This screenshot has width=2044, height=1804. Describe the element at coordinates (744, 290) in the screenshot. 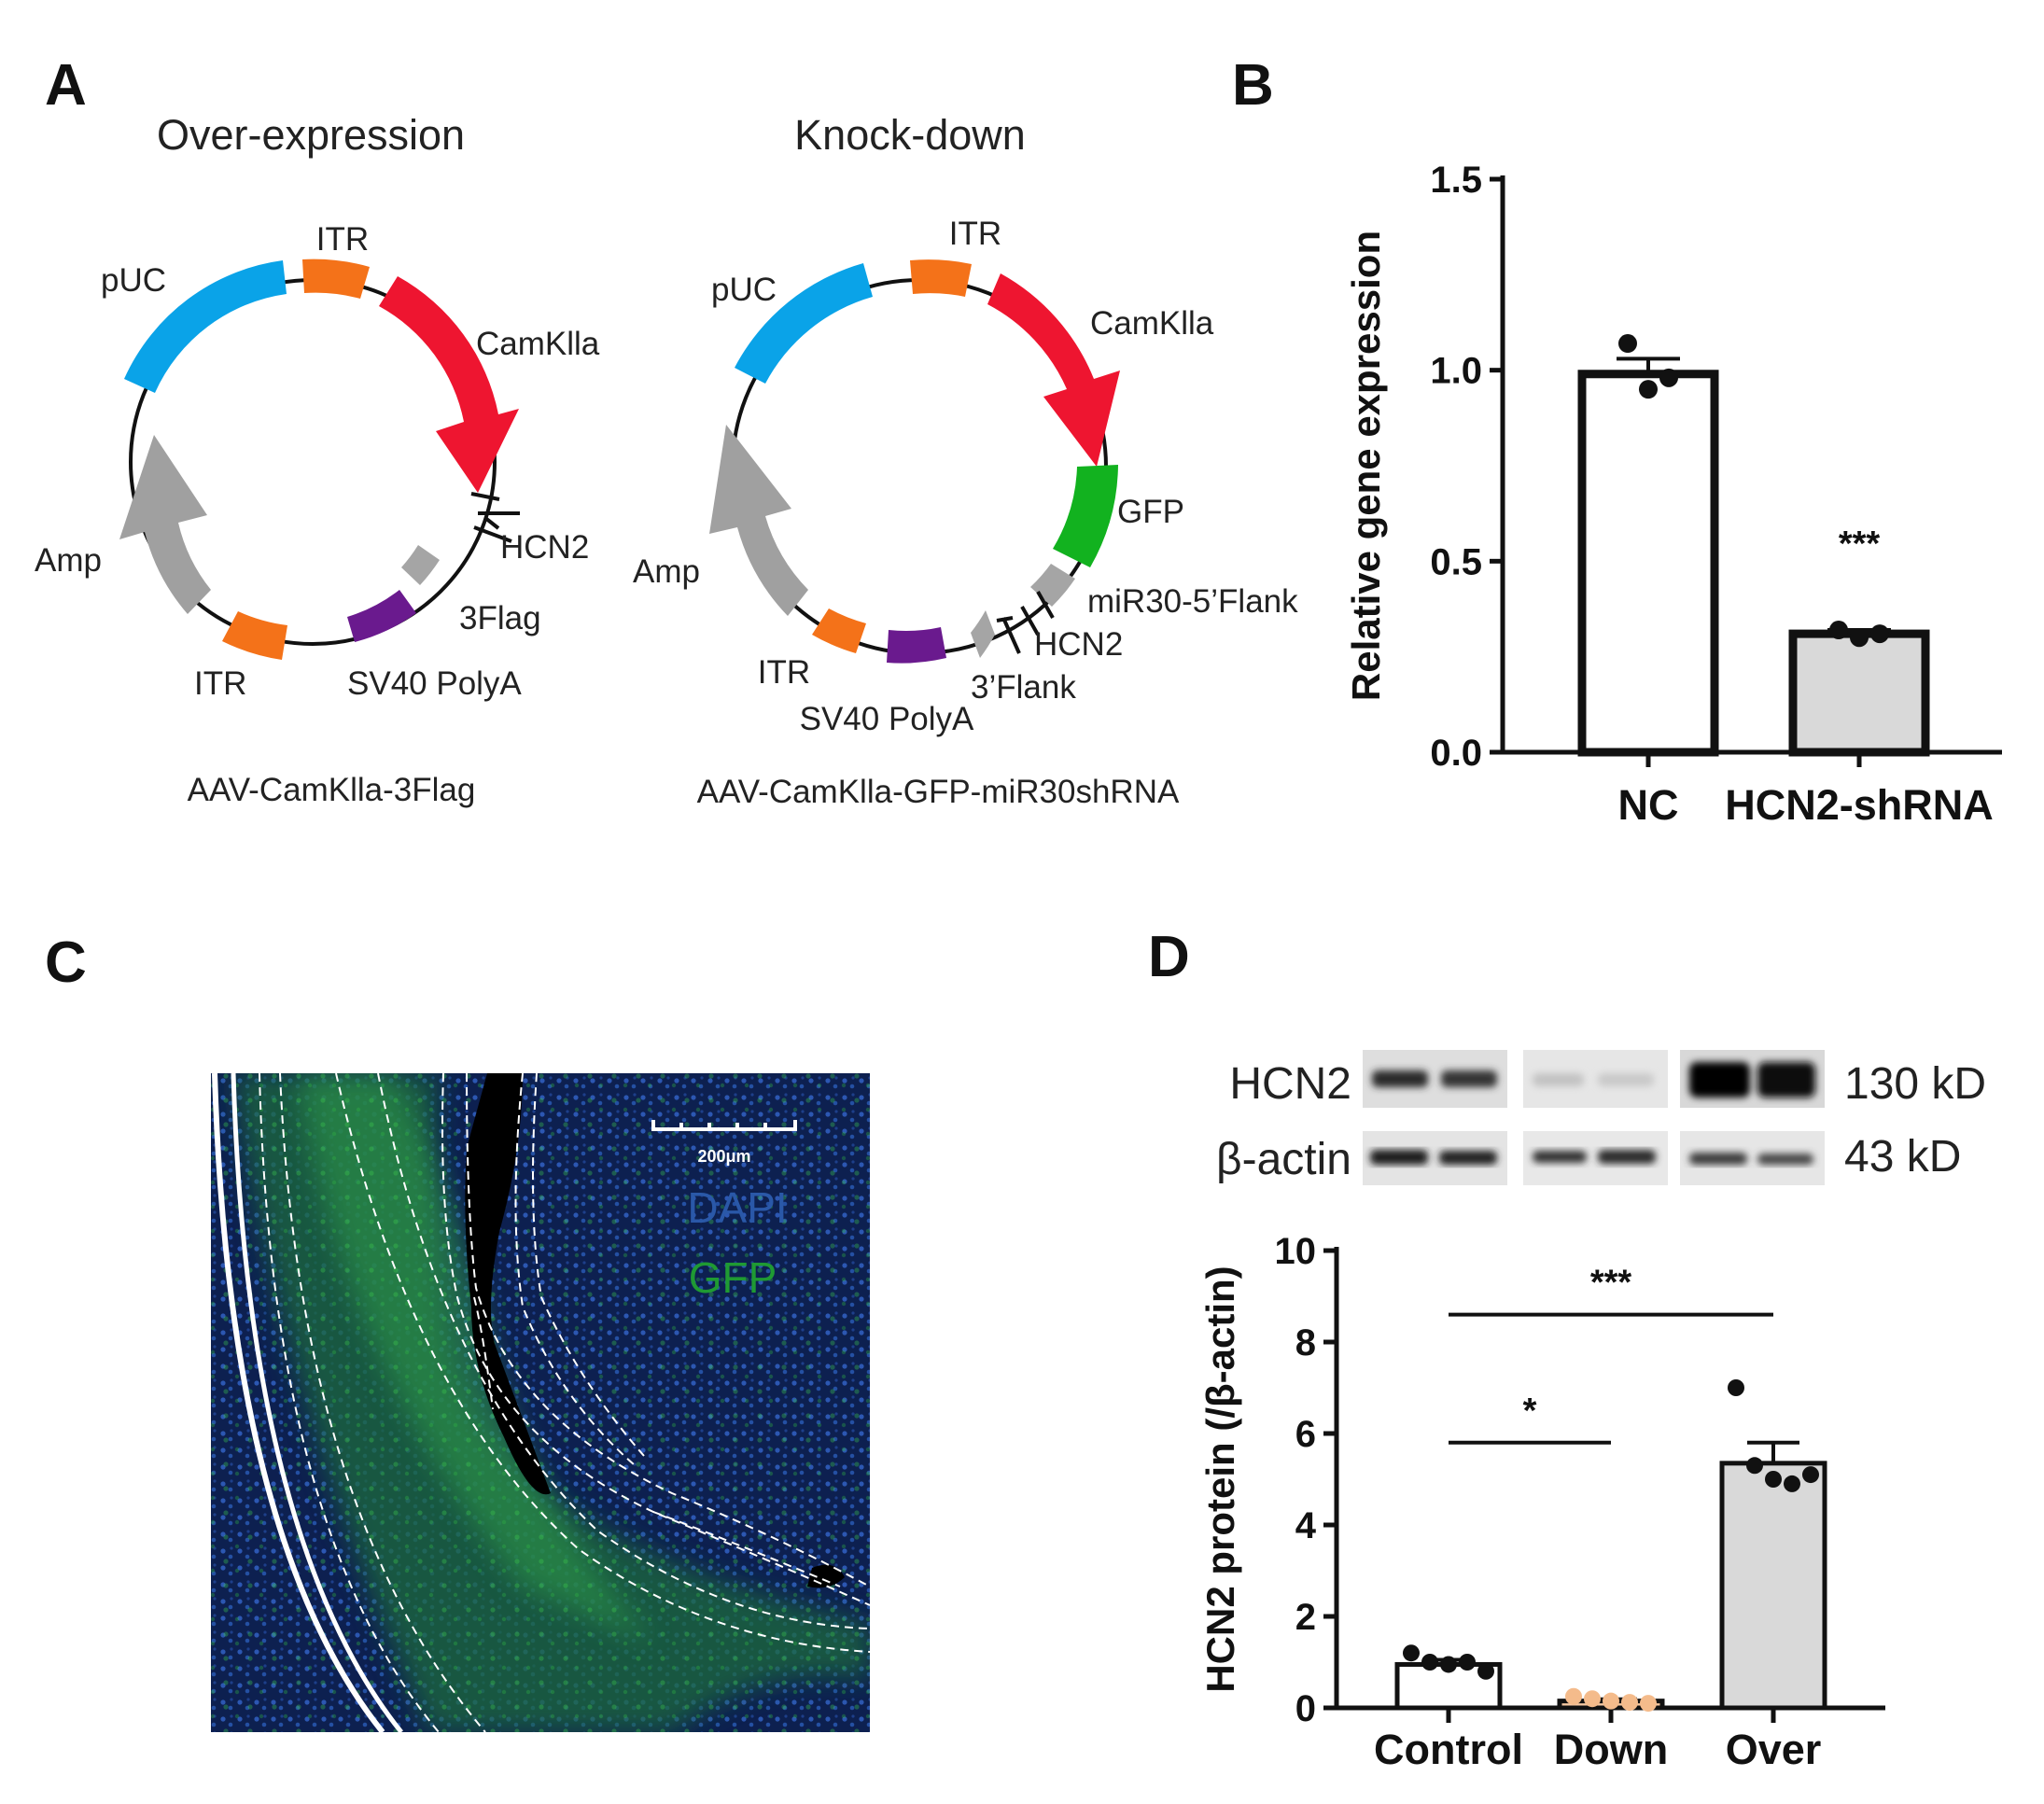

I see `label-puc-kd: pUC` at that location.